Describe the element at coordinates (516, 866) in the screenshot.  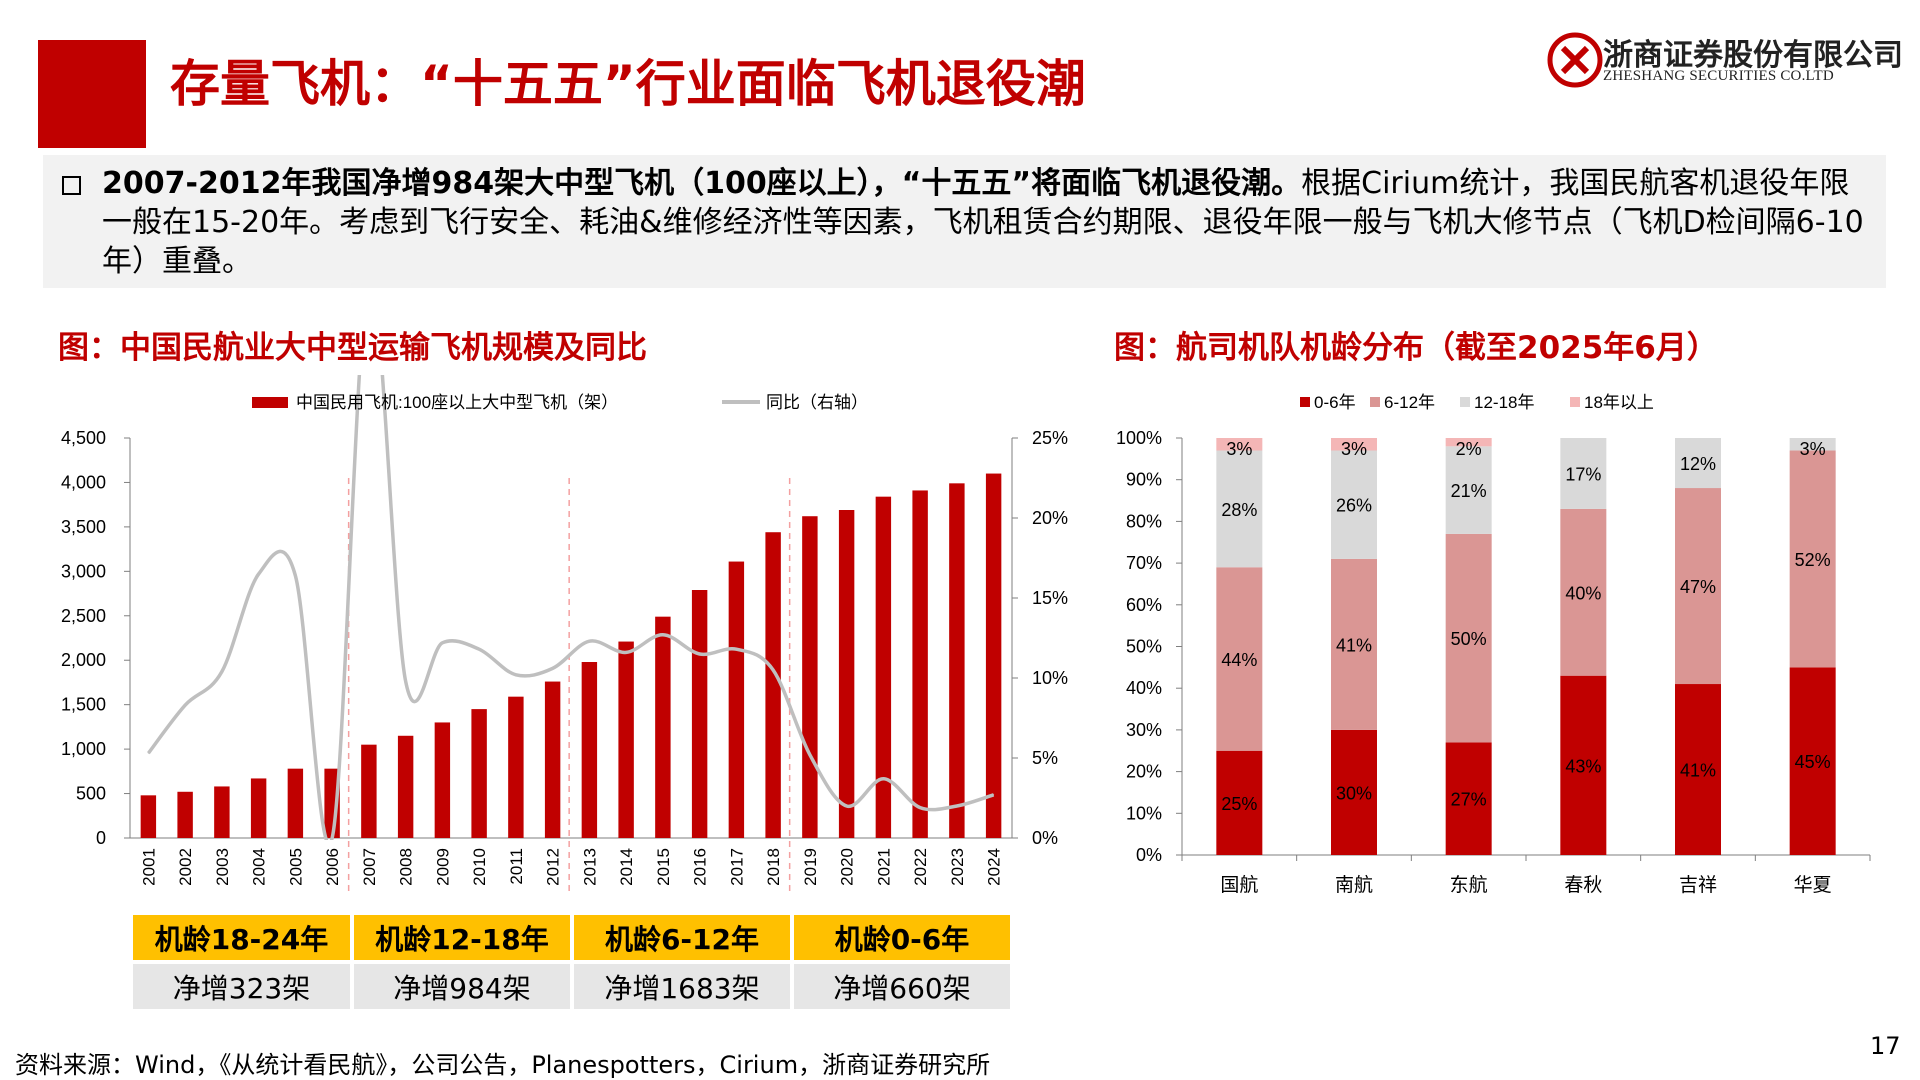
I see `x-tick-label: 2011` at that location.